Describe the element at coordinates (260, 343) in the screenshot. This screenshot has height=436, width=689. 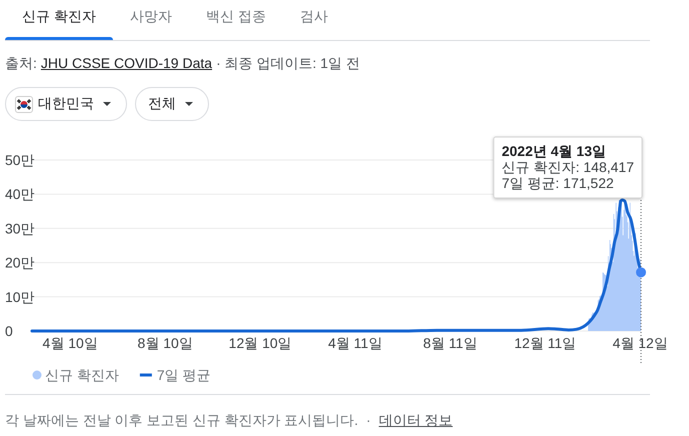
I see `x-tick-label: 12월 10일` at that location.